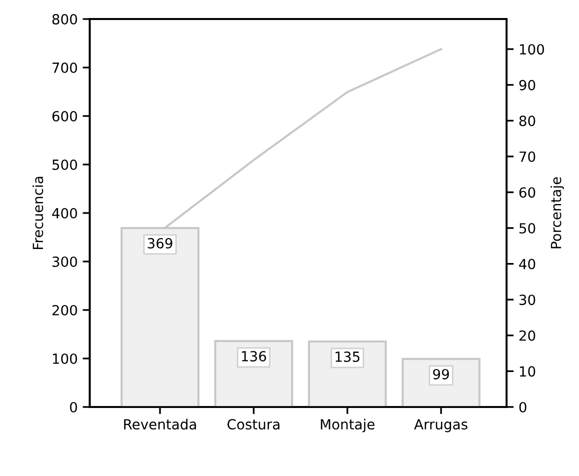 The image size is (579, 476). I want to click on y-tick-label: 300, so click(65, 261).